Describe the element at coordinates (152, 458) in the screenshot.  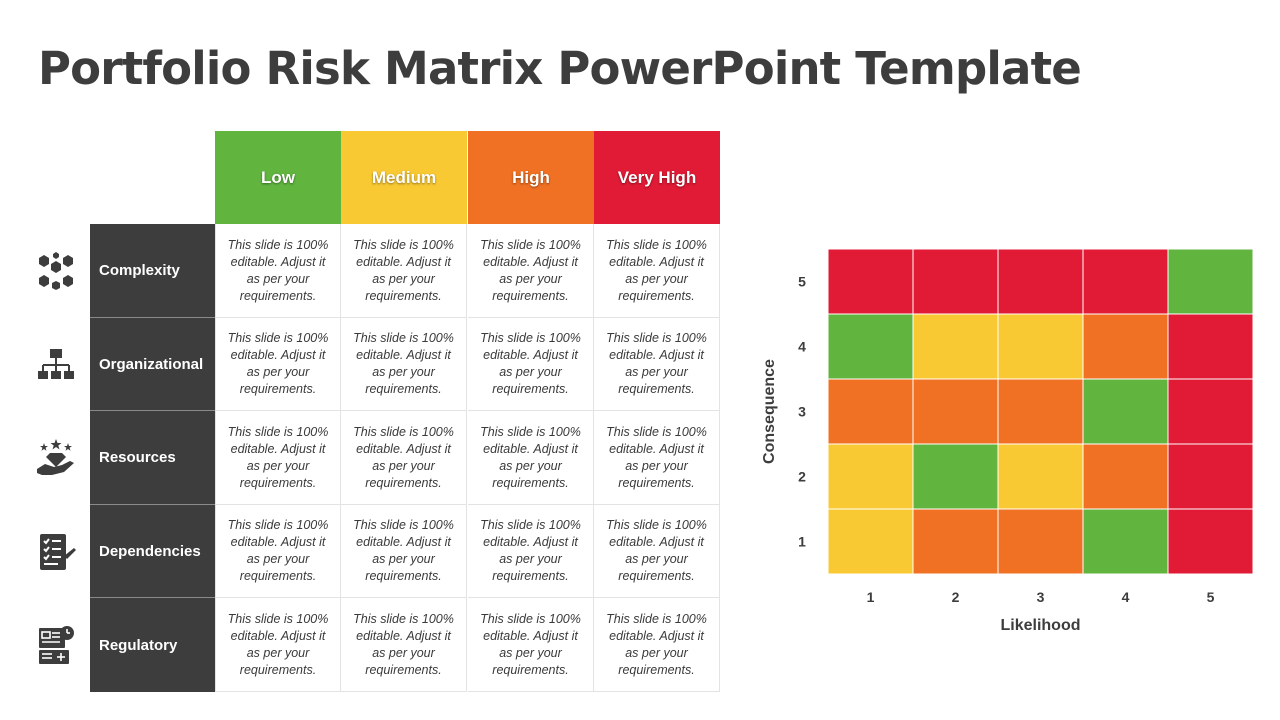
I see `row-label-resources: Resources` at that location.